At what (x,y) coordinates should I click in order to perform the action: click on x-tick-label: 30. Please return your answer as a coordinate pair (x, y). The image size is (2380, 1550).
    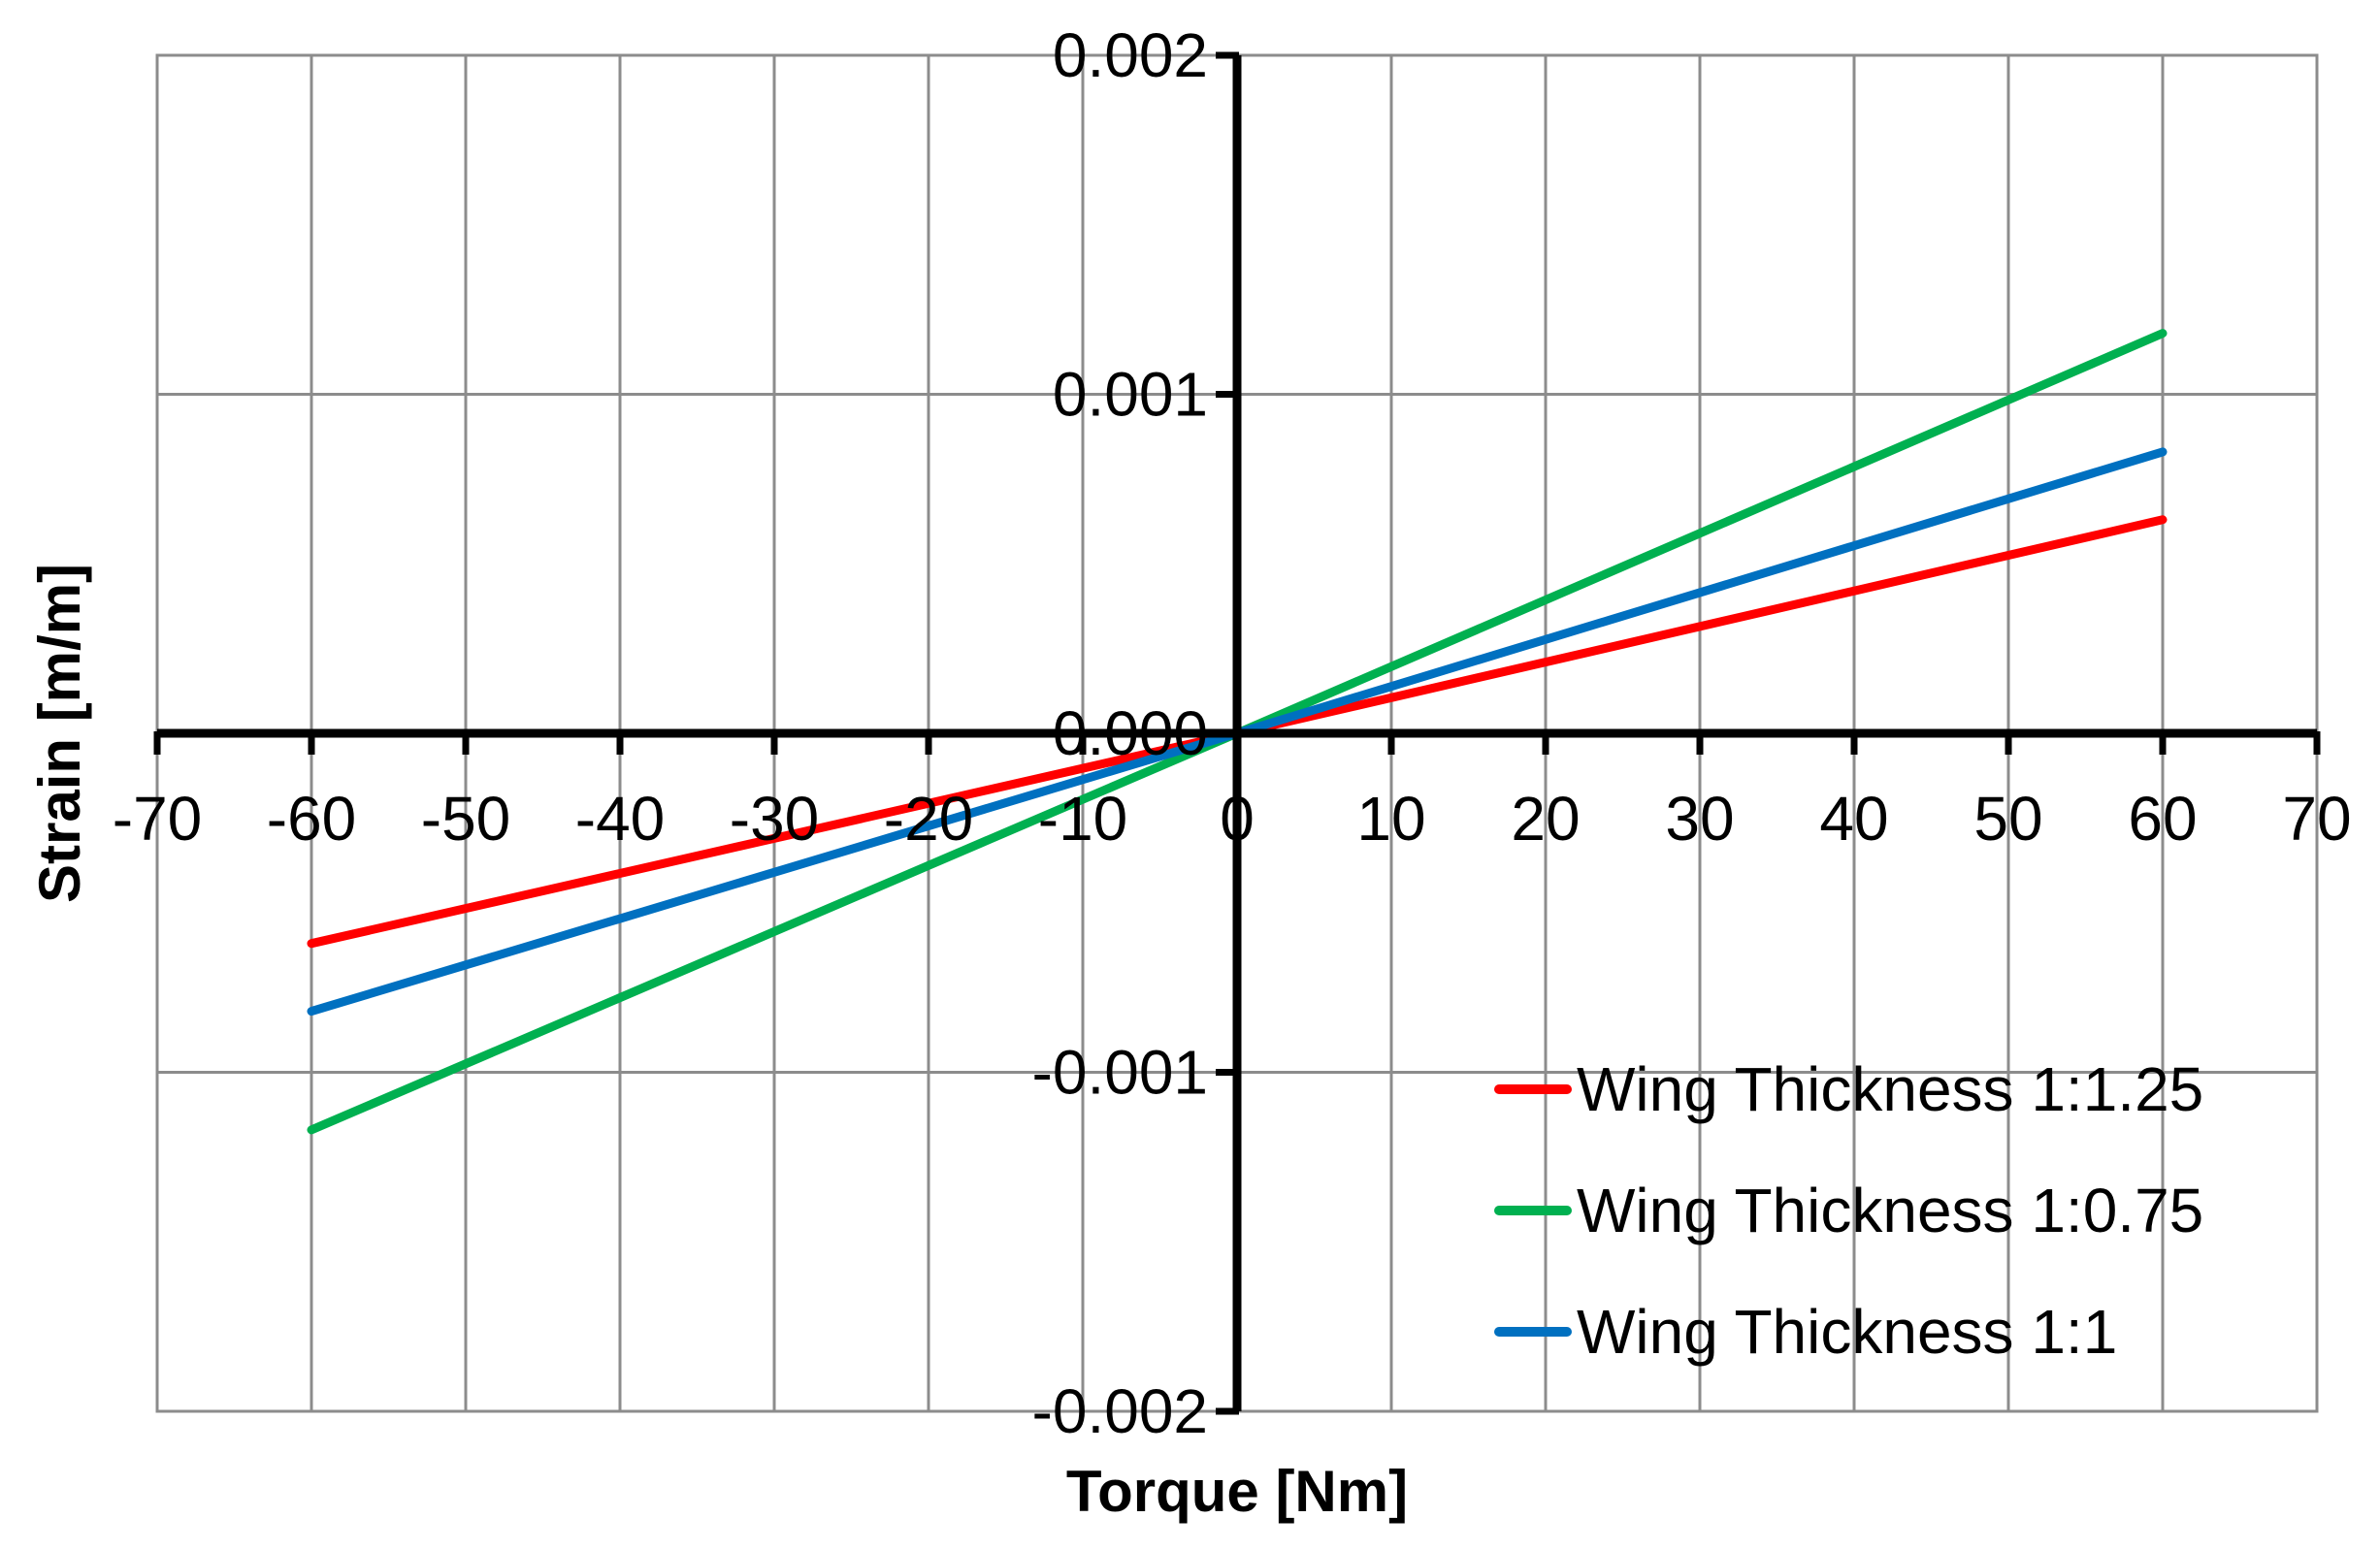
    Looking at the image, I should click on (1699, 819).